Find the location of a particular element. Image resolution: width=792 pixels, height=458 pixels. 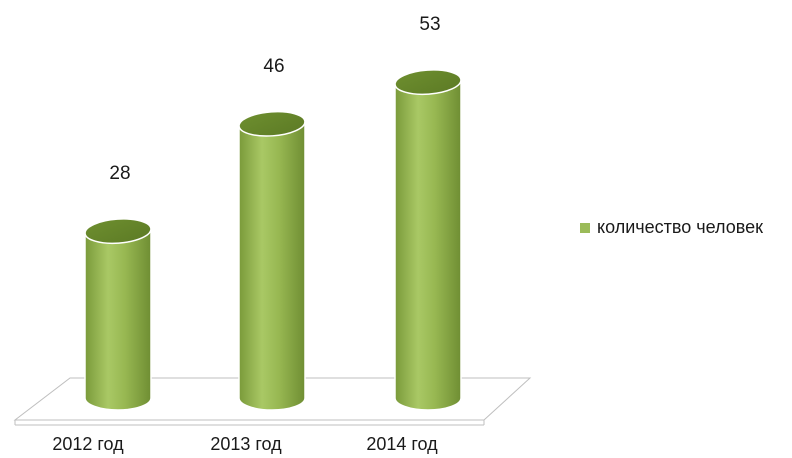

bar-2013-год is located at coordinates (272, 260).